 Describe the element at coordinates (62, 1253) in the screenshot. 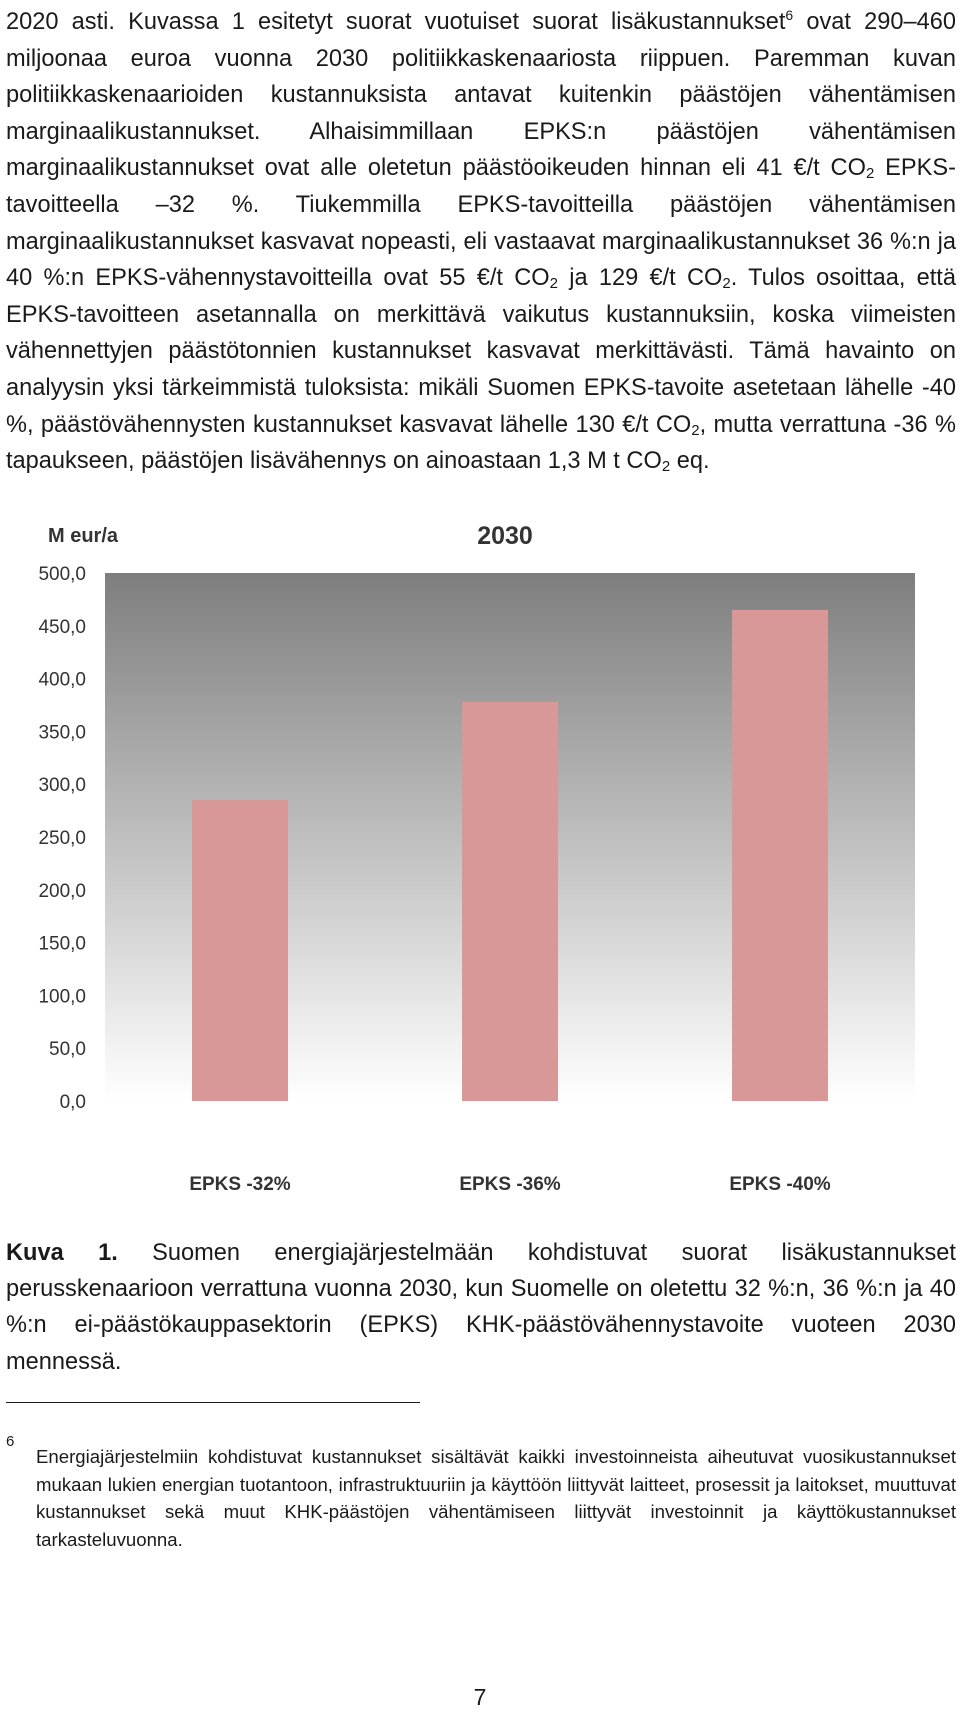

I see `caption-label: Kuva 1.` at that location.